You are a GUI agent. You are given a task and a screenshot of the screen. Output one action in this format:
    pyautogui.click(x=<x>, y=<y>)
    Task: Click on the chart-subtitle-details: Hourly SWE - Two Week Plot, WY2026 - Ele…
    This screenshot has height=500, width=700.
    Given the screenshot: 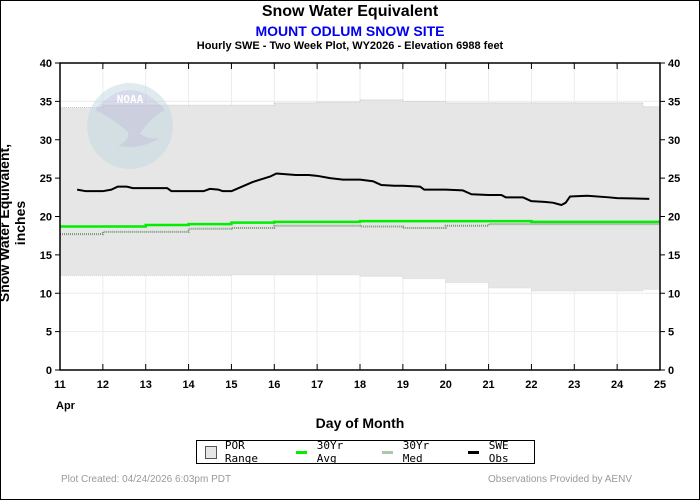 What is the action you would take?
    pyautogui.click(x=350, y=46)
    